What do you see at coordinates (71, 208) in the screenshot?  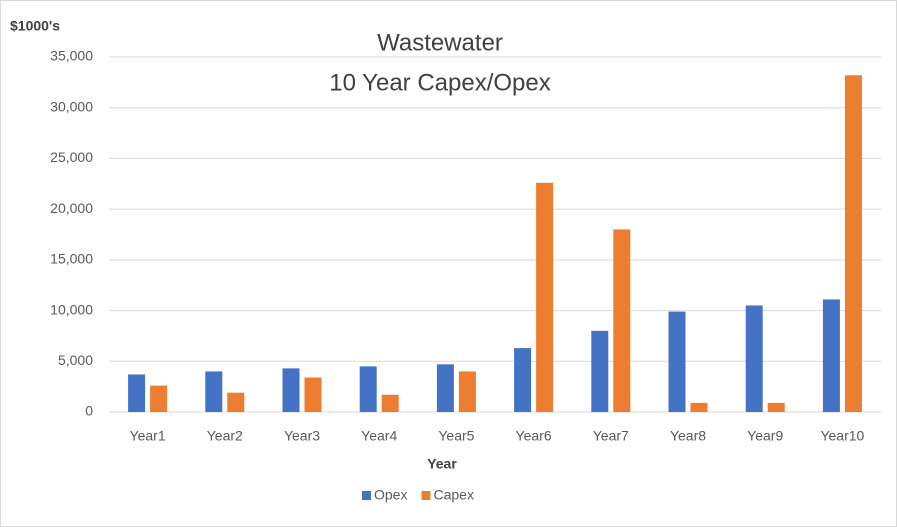 I see `y-tick-label: 20,000` at bounding box center [71, 208].